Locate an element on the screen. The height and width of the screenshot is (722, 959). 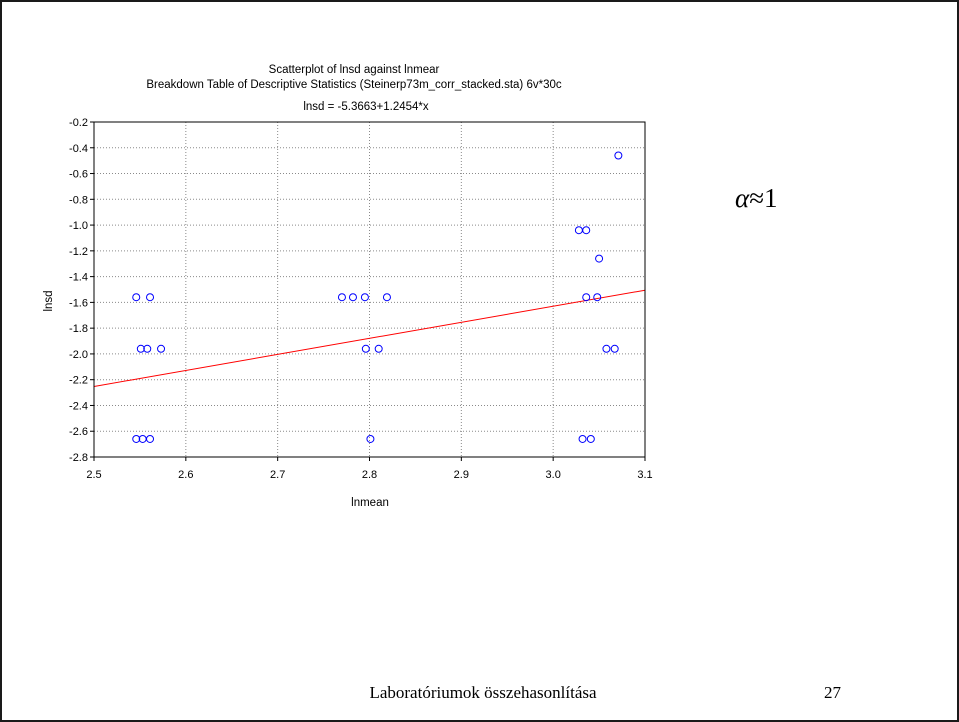
page-number: 27 is located at coordinates (832, 692).